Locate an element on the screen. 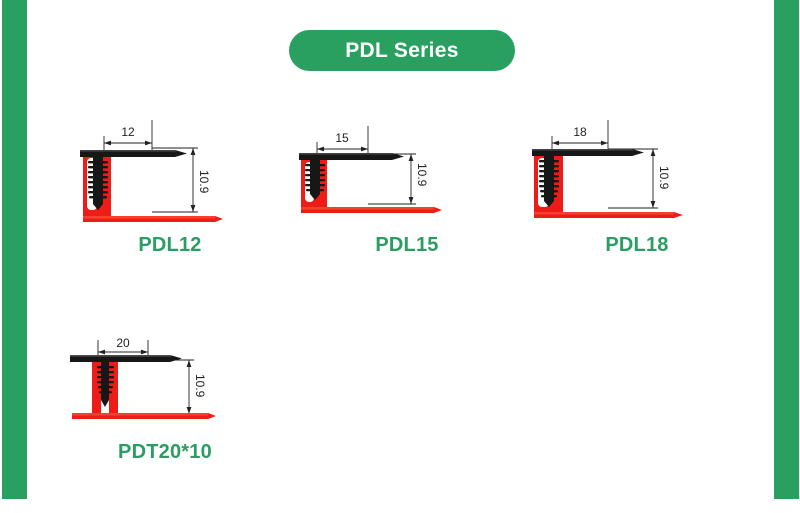 The image size is (800, 513). product-card-pdt20x10: 20 10.9 is located at coordinates (165, 420).